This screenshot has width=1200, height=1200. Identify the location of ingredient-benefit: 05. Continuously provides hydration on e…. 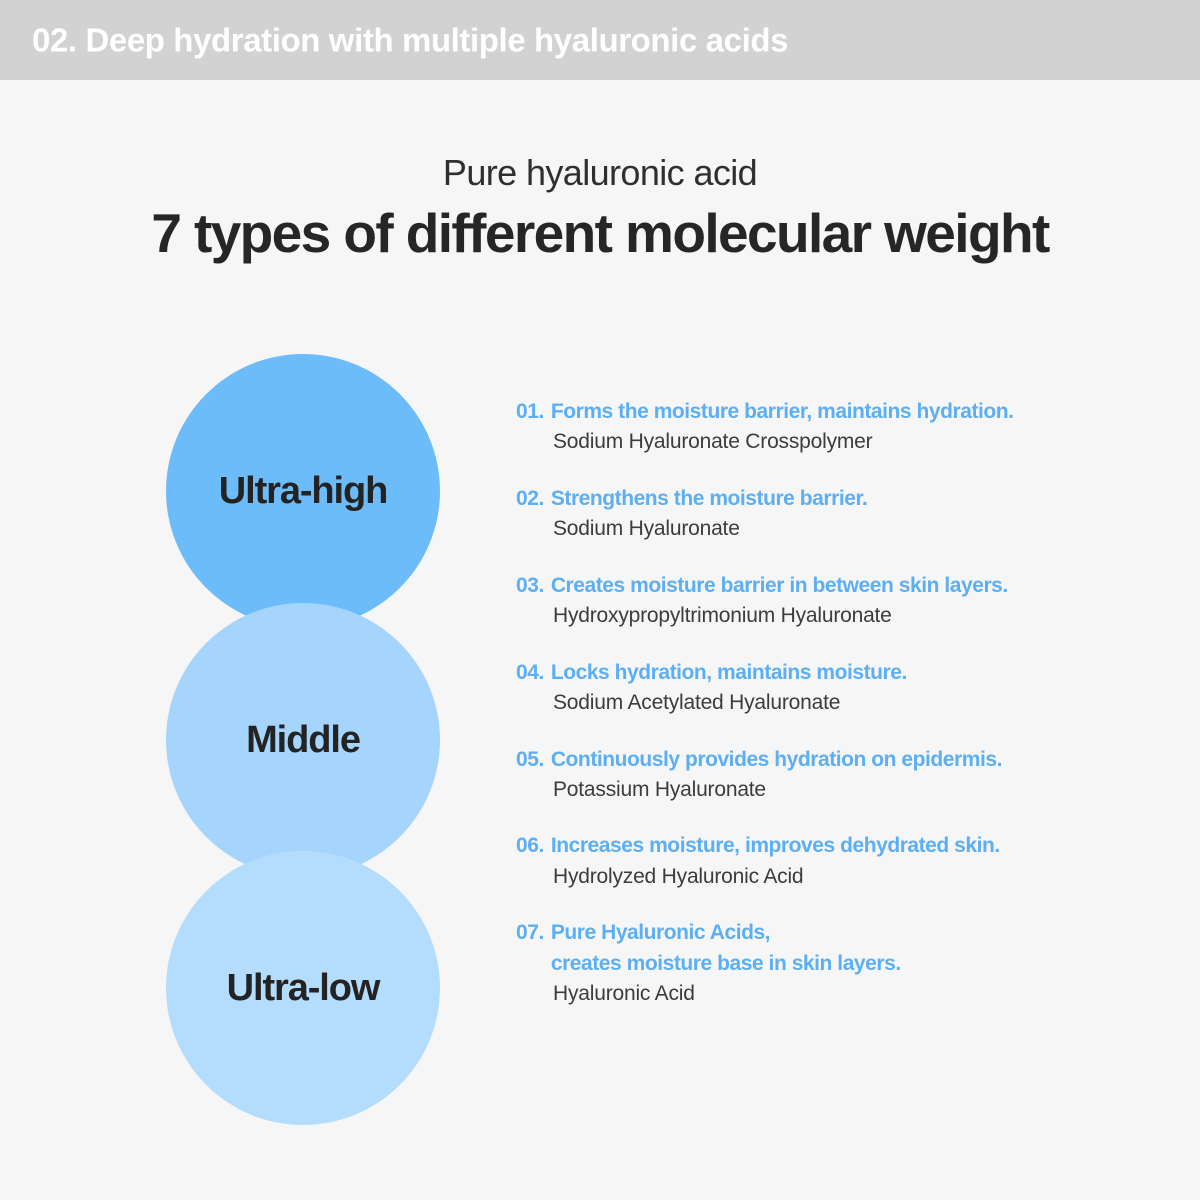
(826, 760).